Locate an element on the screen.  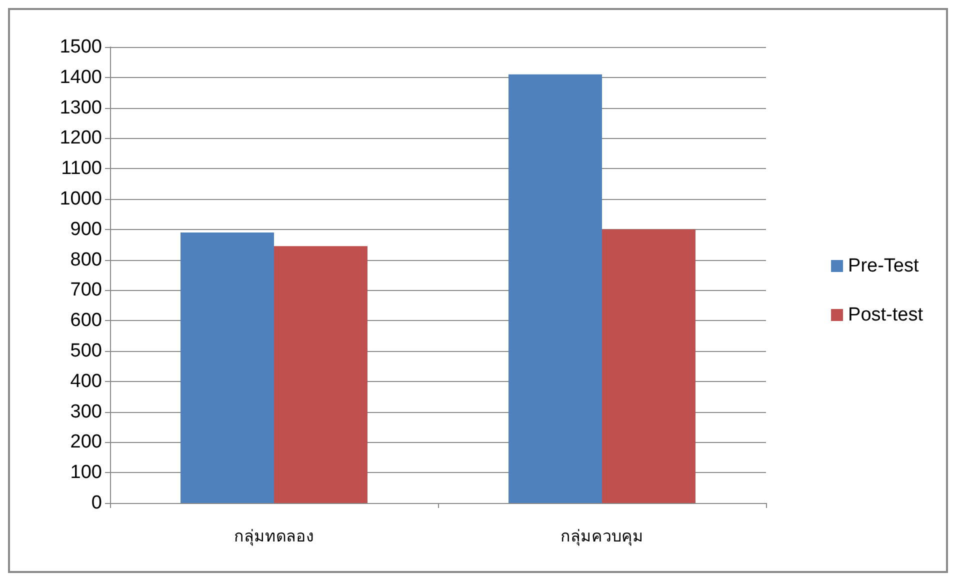
y-tick-label: 1400 is located at coordinates (81, 77).